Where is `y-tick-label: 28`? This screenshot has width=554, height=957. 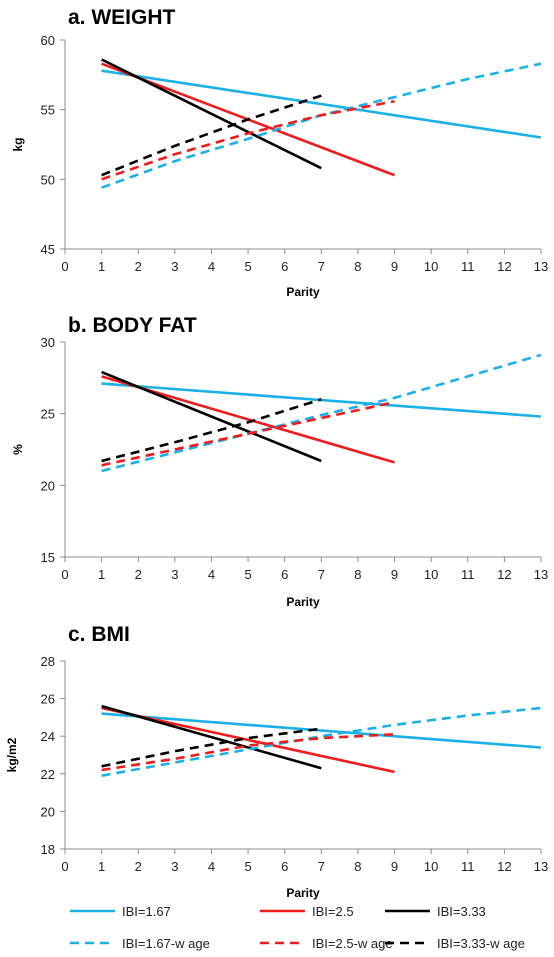 y-tick-label: 28 is located at coordinates (48, 661).